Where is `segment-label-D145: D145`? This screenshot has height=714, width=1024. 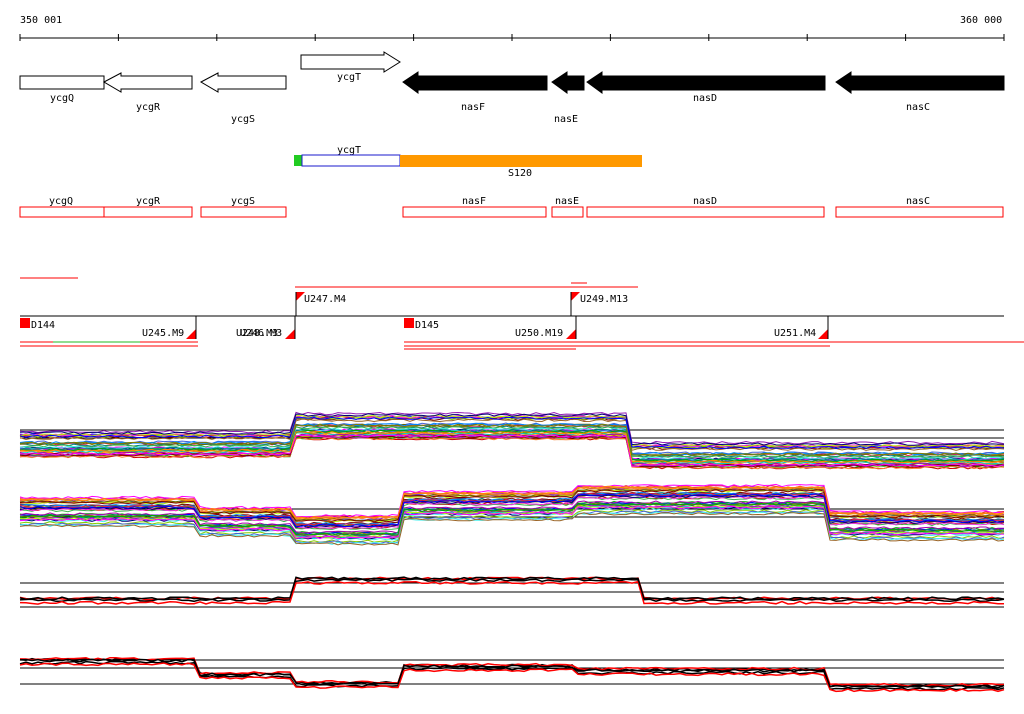
segment-label-D145: D145 is located at coordinates (427, 325).